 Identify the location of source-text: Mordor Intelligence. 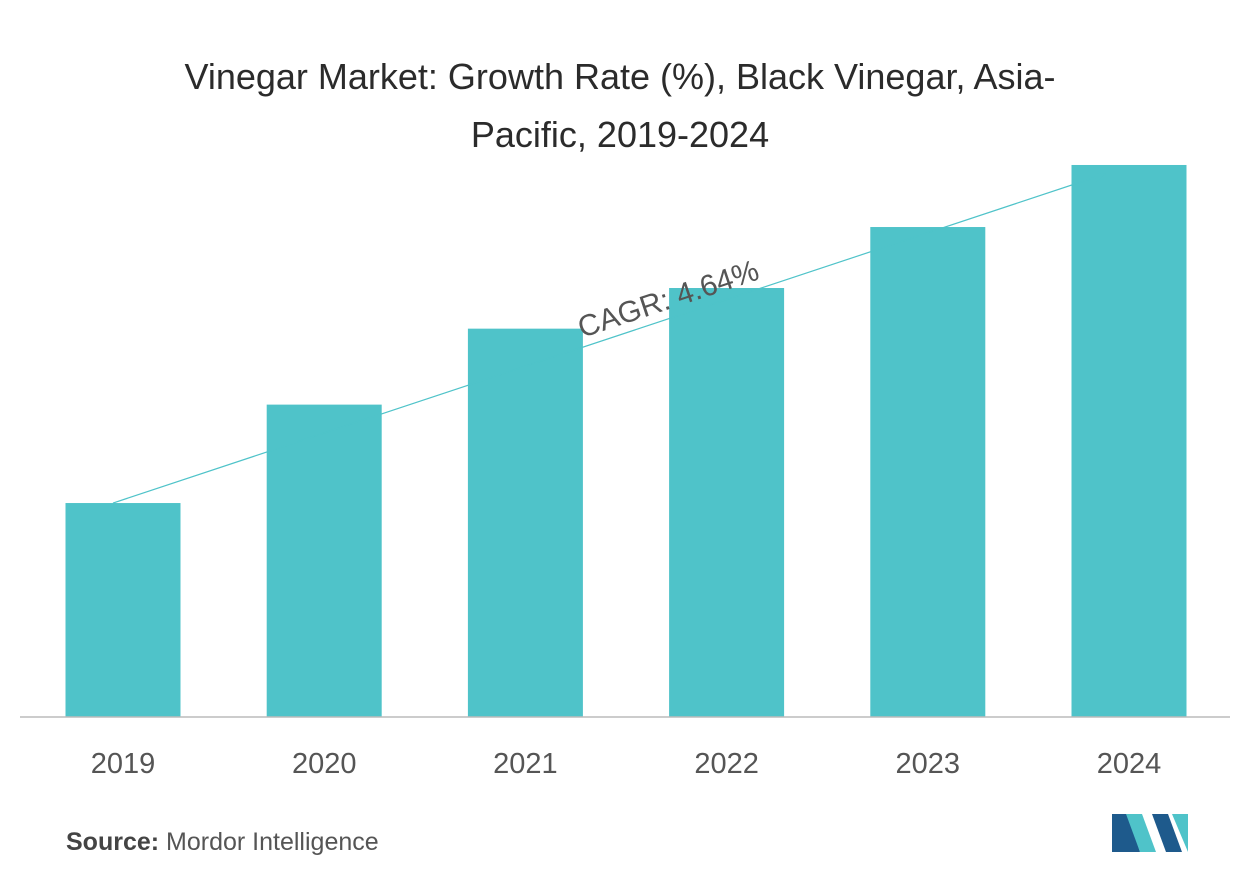
(269, 842).